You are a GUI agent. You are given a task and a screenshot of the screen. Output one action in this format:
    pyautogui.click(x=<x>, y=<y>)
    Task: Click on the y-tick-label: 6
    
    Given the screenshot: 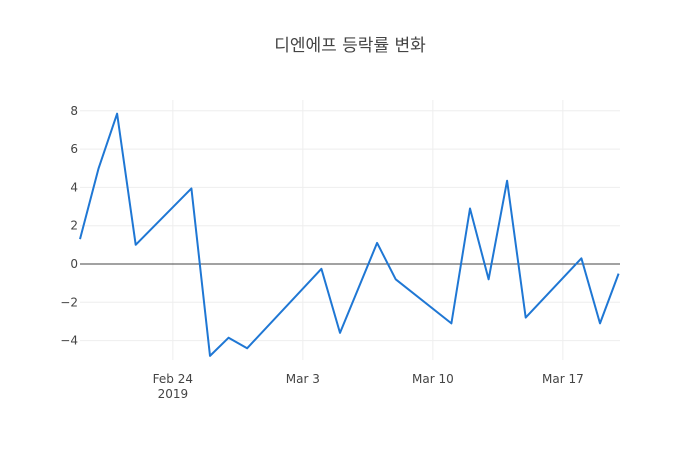 What is the action you would take?
    pyautogui.click(x=74, y=149)
    